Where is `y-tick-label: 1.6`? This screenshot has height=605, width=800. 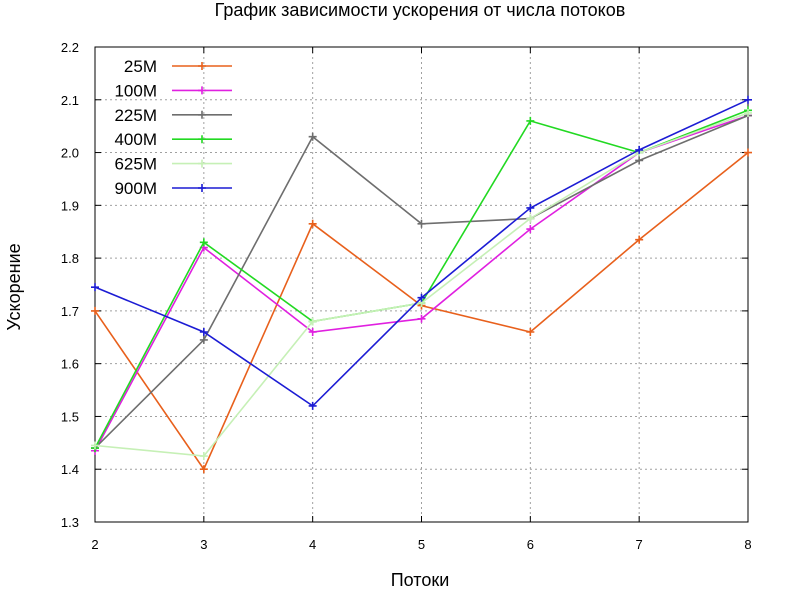
y-tick-label: 1.6 is located at coordinates (70, 364).